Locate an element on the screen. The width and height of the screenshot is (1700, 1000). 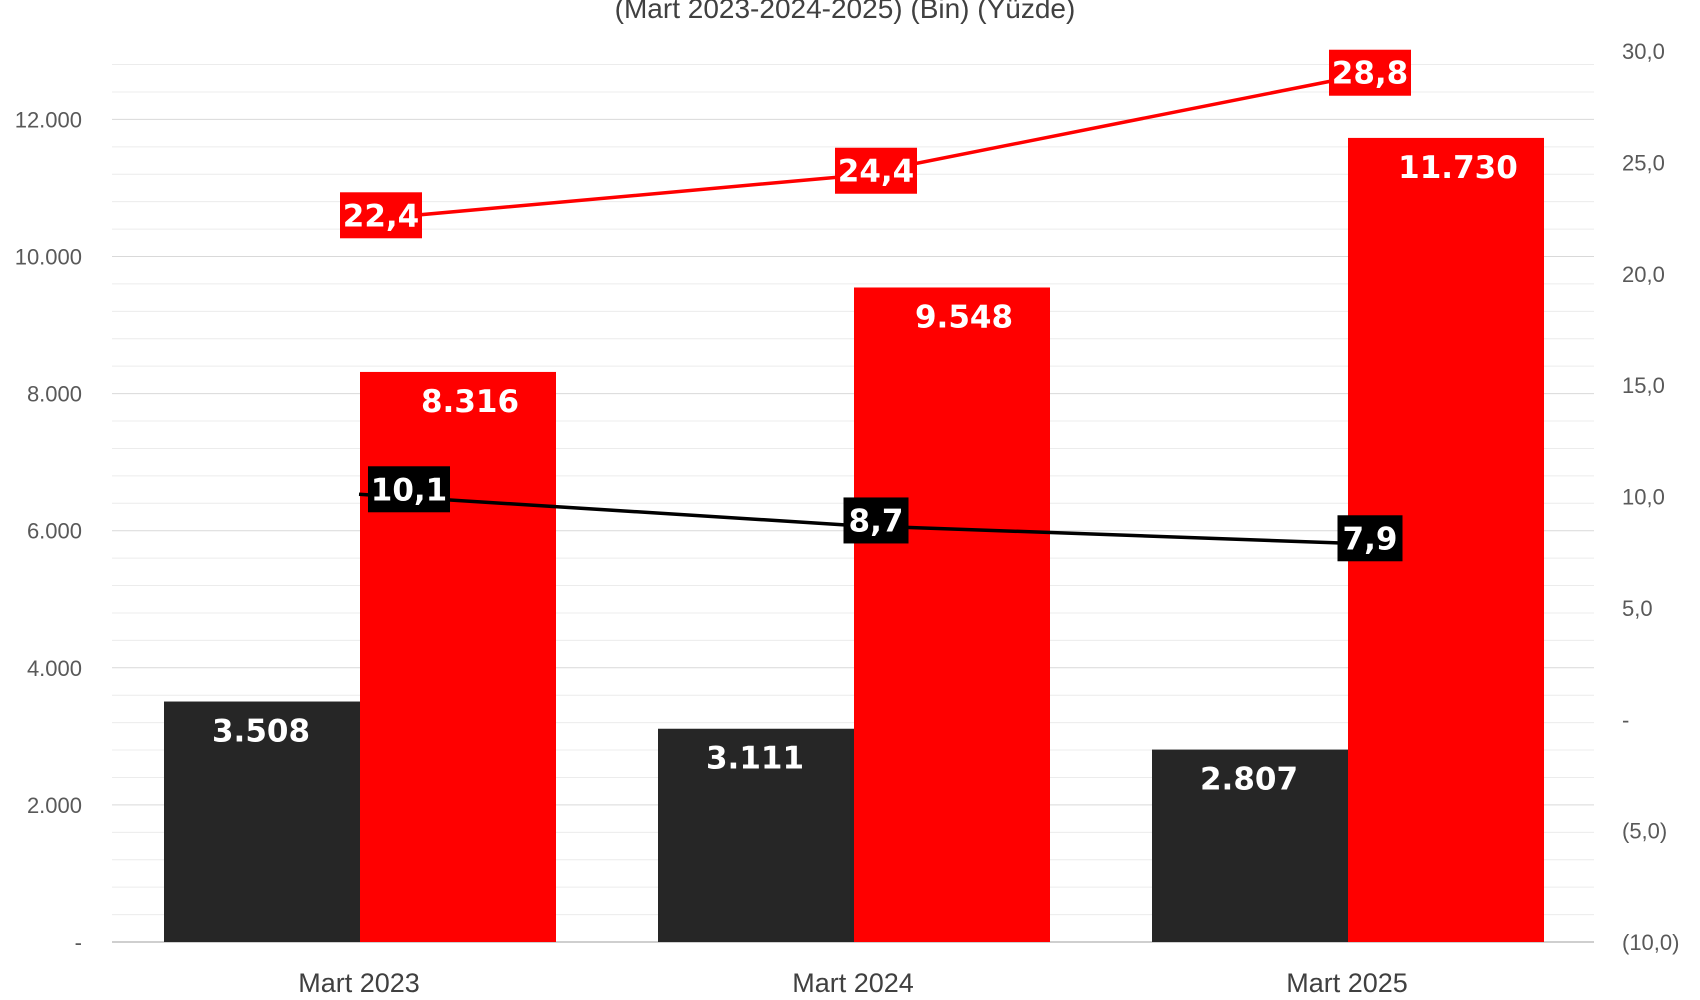
x-axis-category-label: Mart 2025 is located at coordinates (1347, 983).